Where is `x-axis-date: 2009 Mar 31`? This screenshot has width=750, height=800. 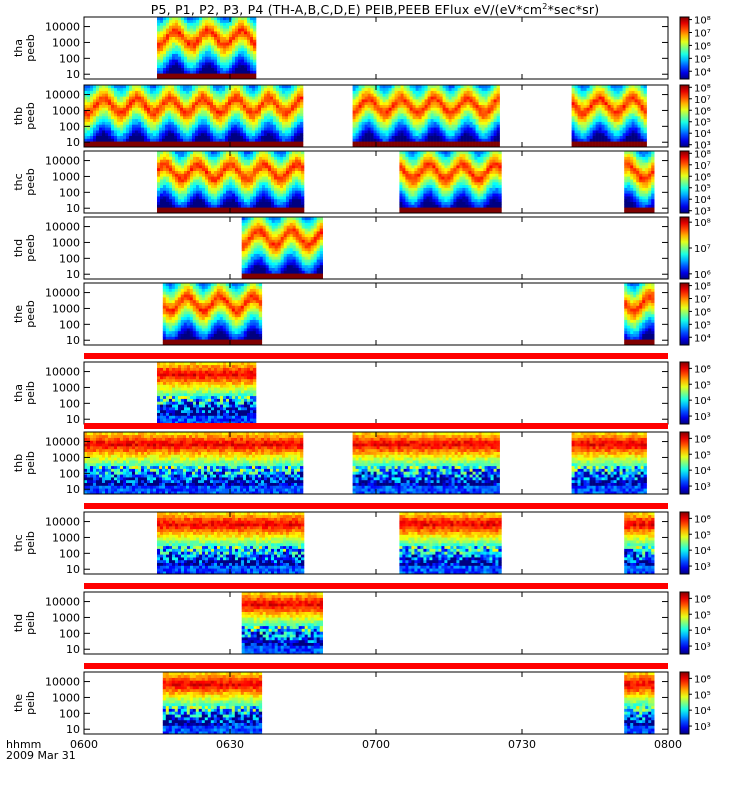 x-axis-date: 2009 Mar 31 is located at coordinates (41, 755).